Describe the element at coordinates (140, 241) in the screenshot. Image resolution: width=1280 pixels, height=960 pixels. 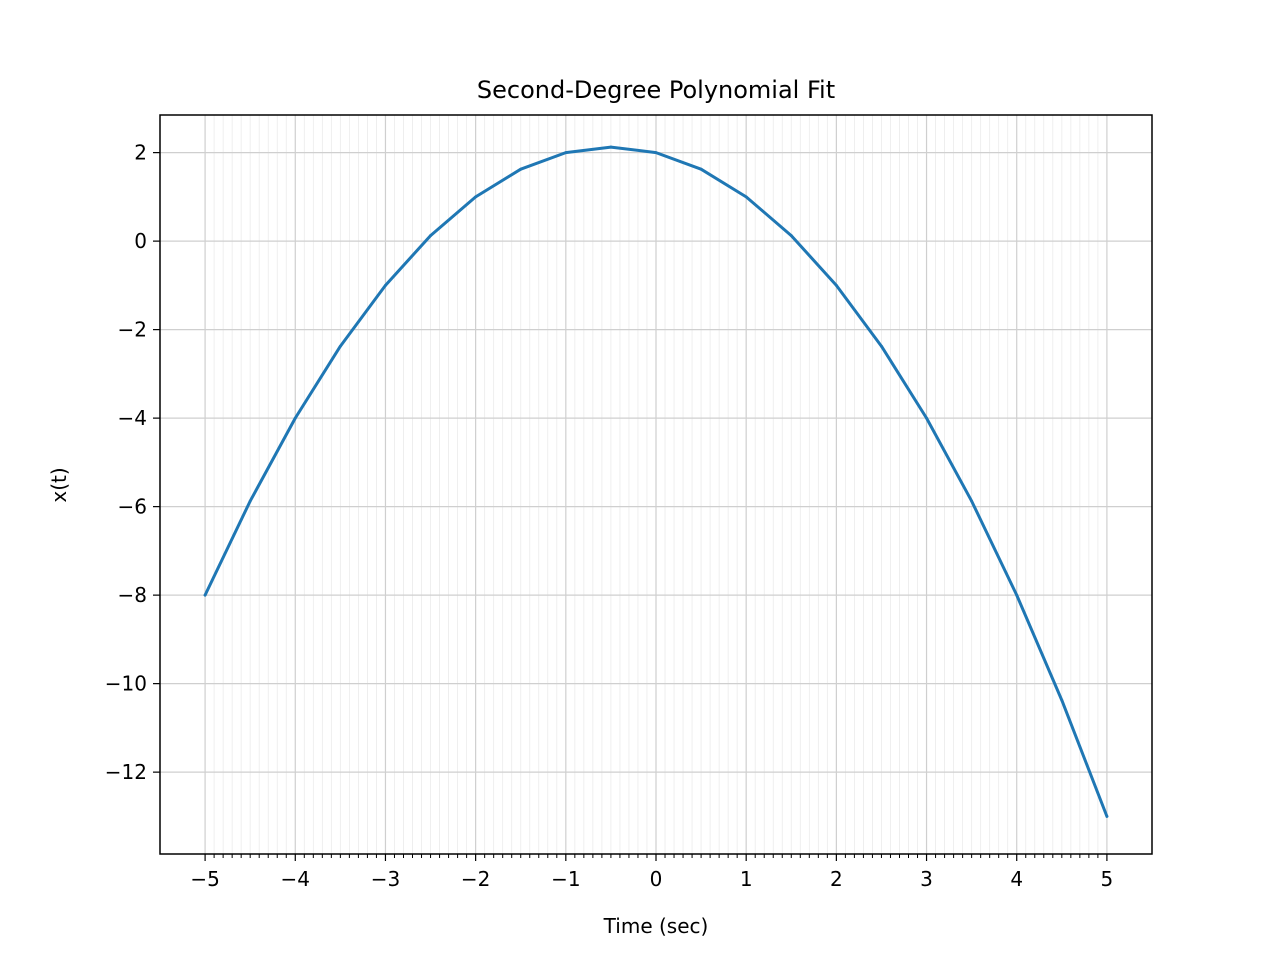
I see `y-tick-label: 0` at that location.